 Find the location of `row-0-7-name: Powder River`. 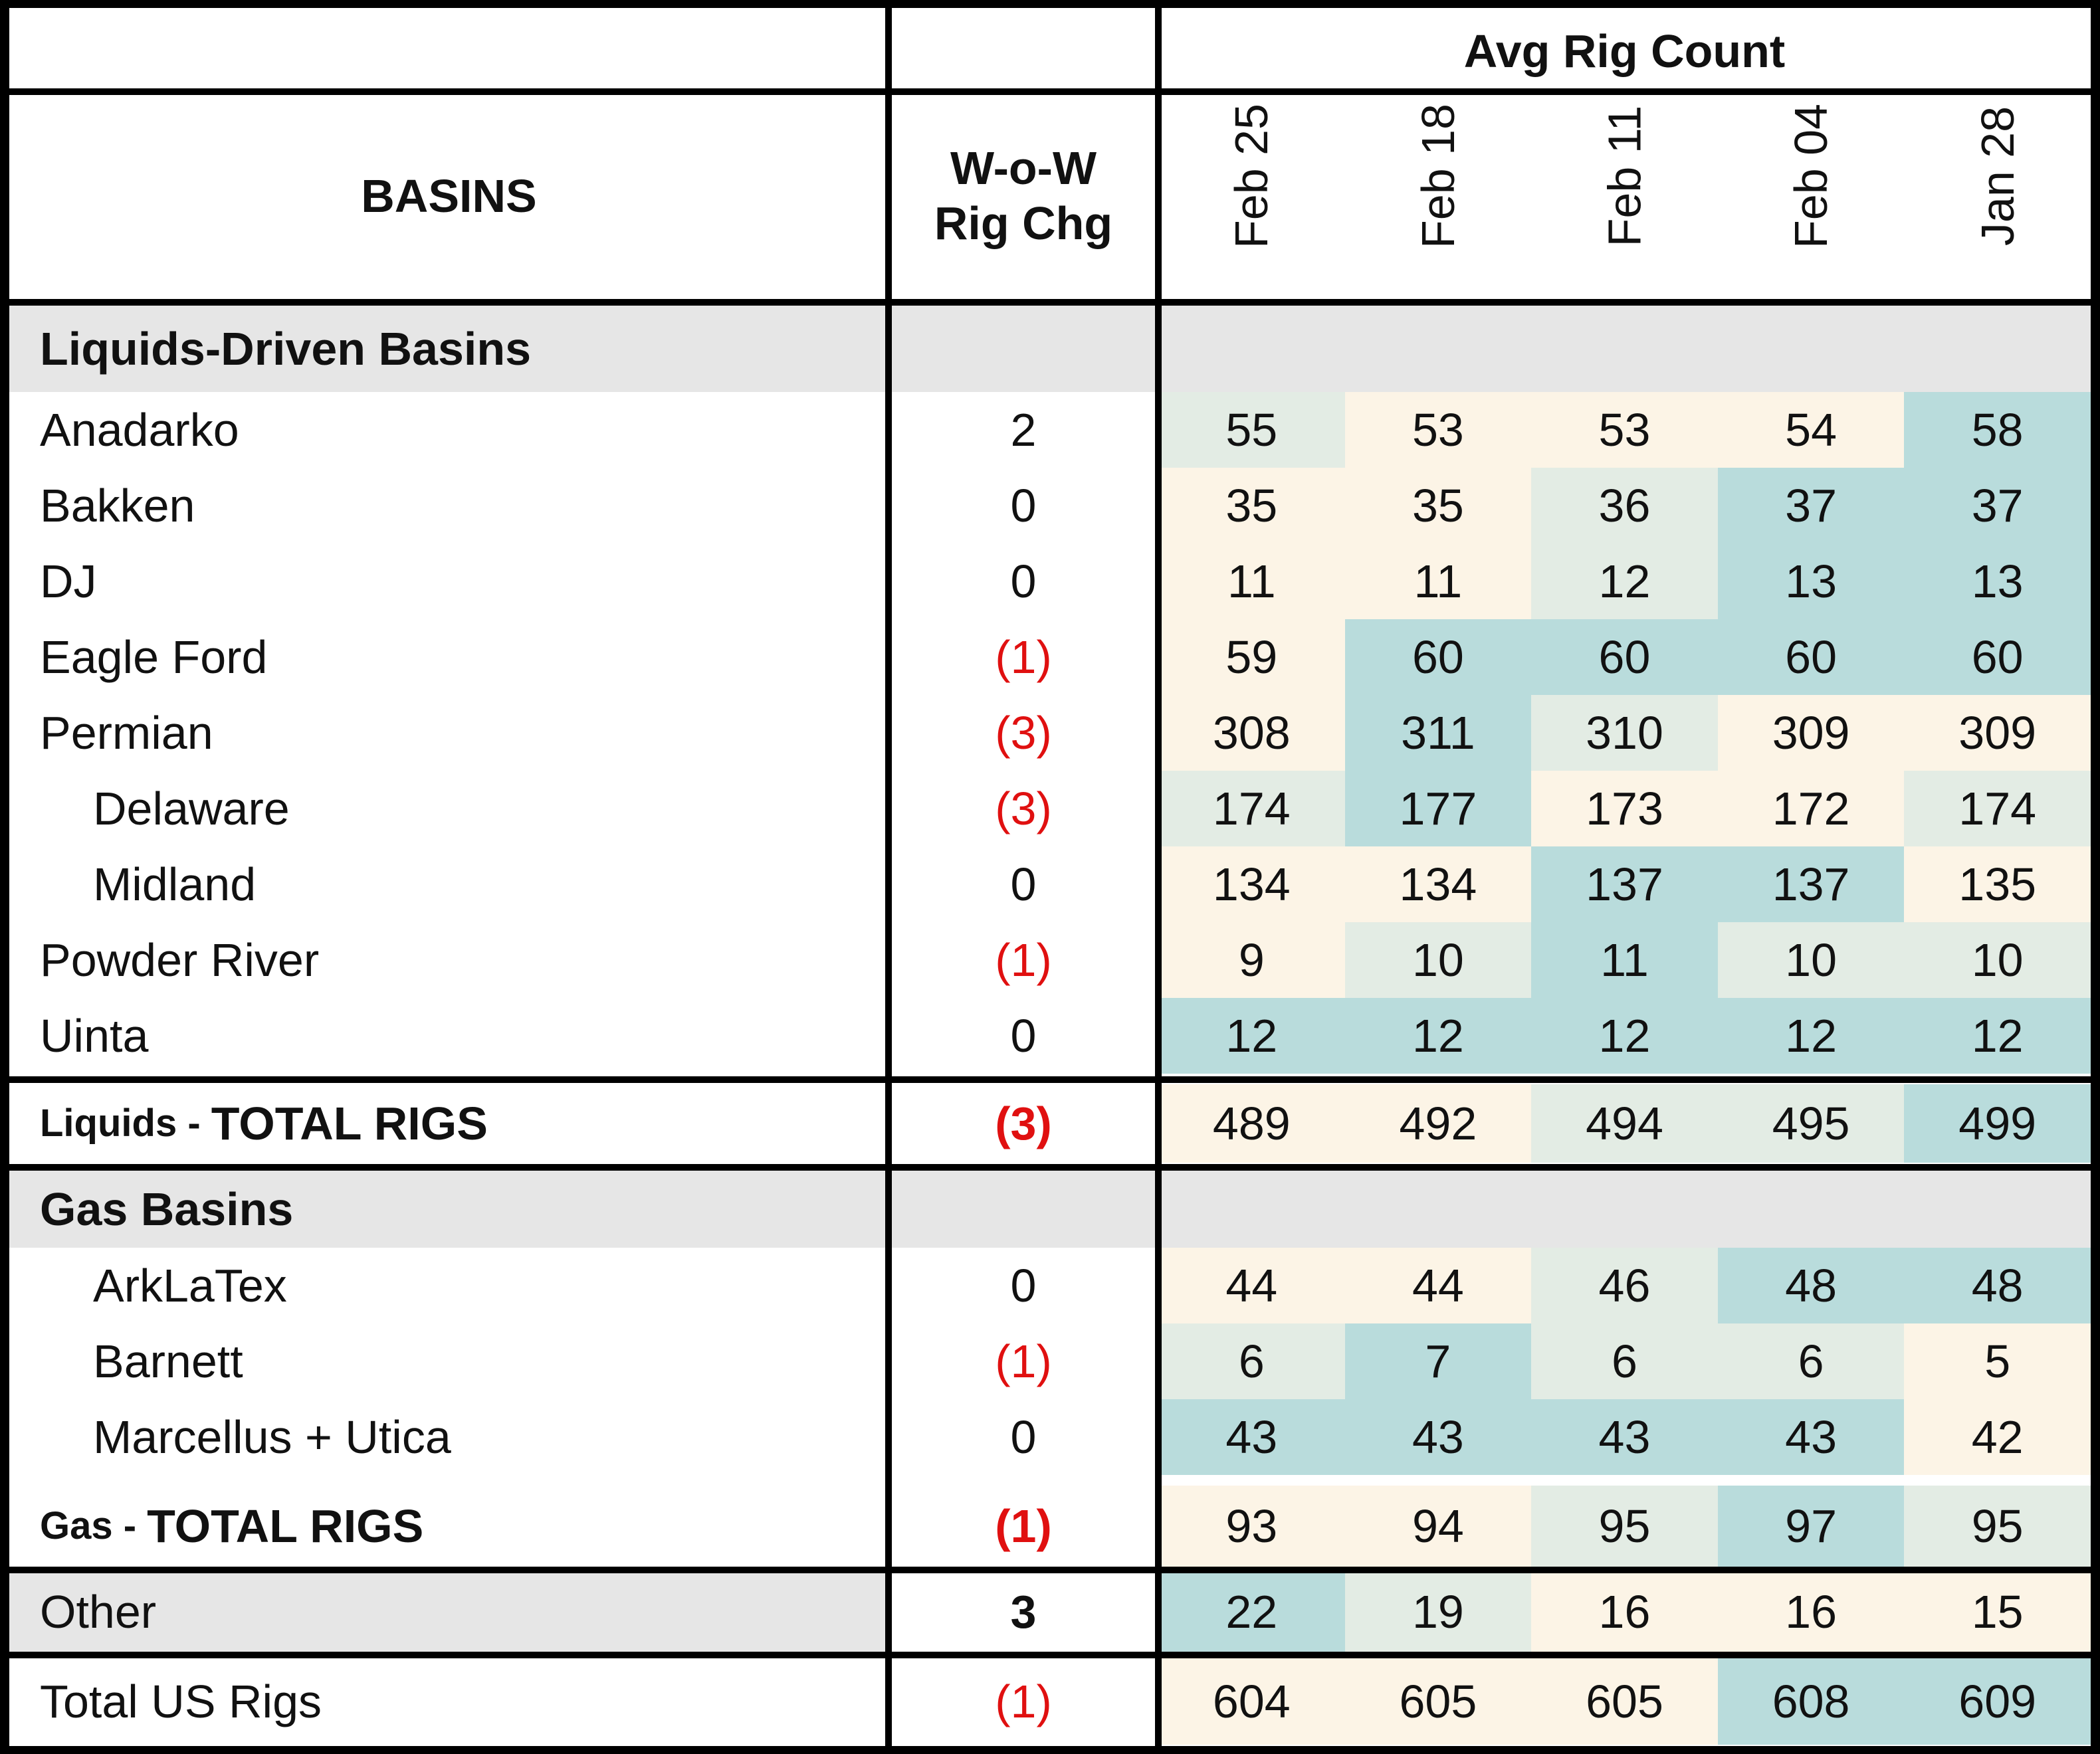

row-0-7-name: Powder River is located at coordinates (180, 960).